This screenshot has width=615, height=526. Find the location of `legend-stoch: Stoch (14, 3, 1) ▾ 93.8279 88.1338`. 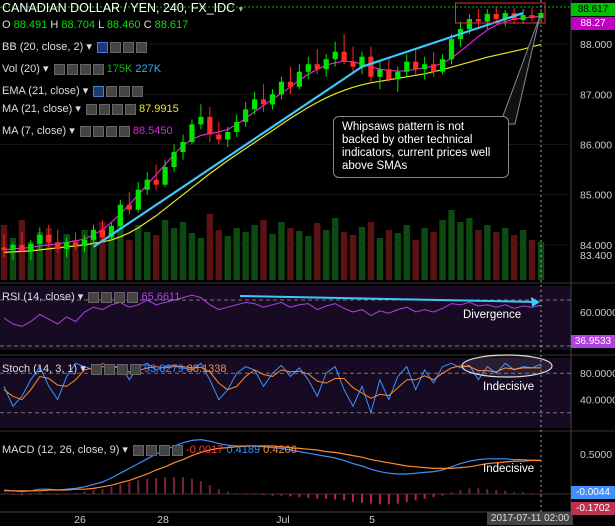

legend-stoch: Stoch (14, 3, 1) ▾ 93.8279 88.1338 is located at coordinates (114, 369).